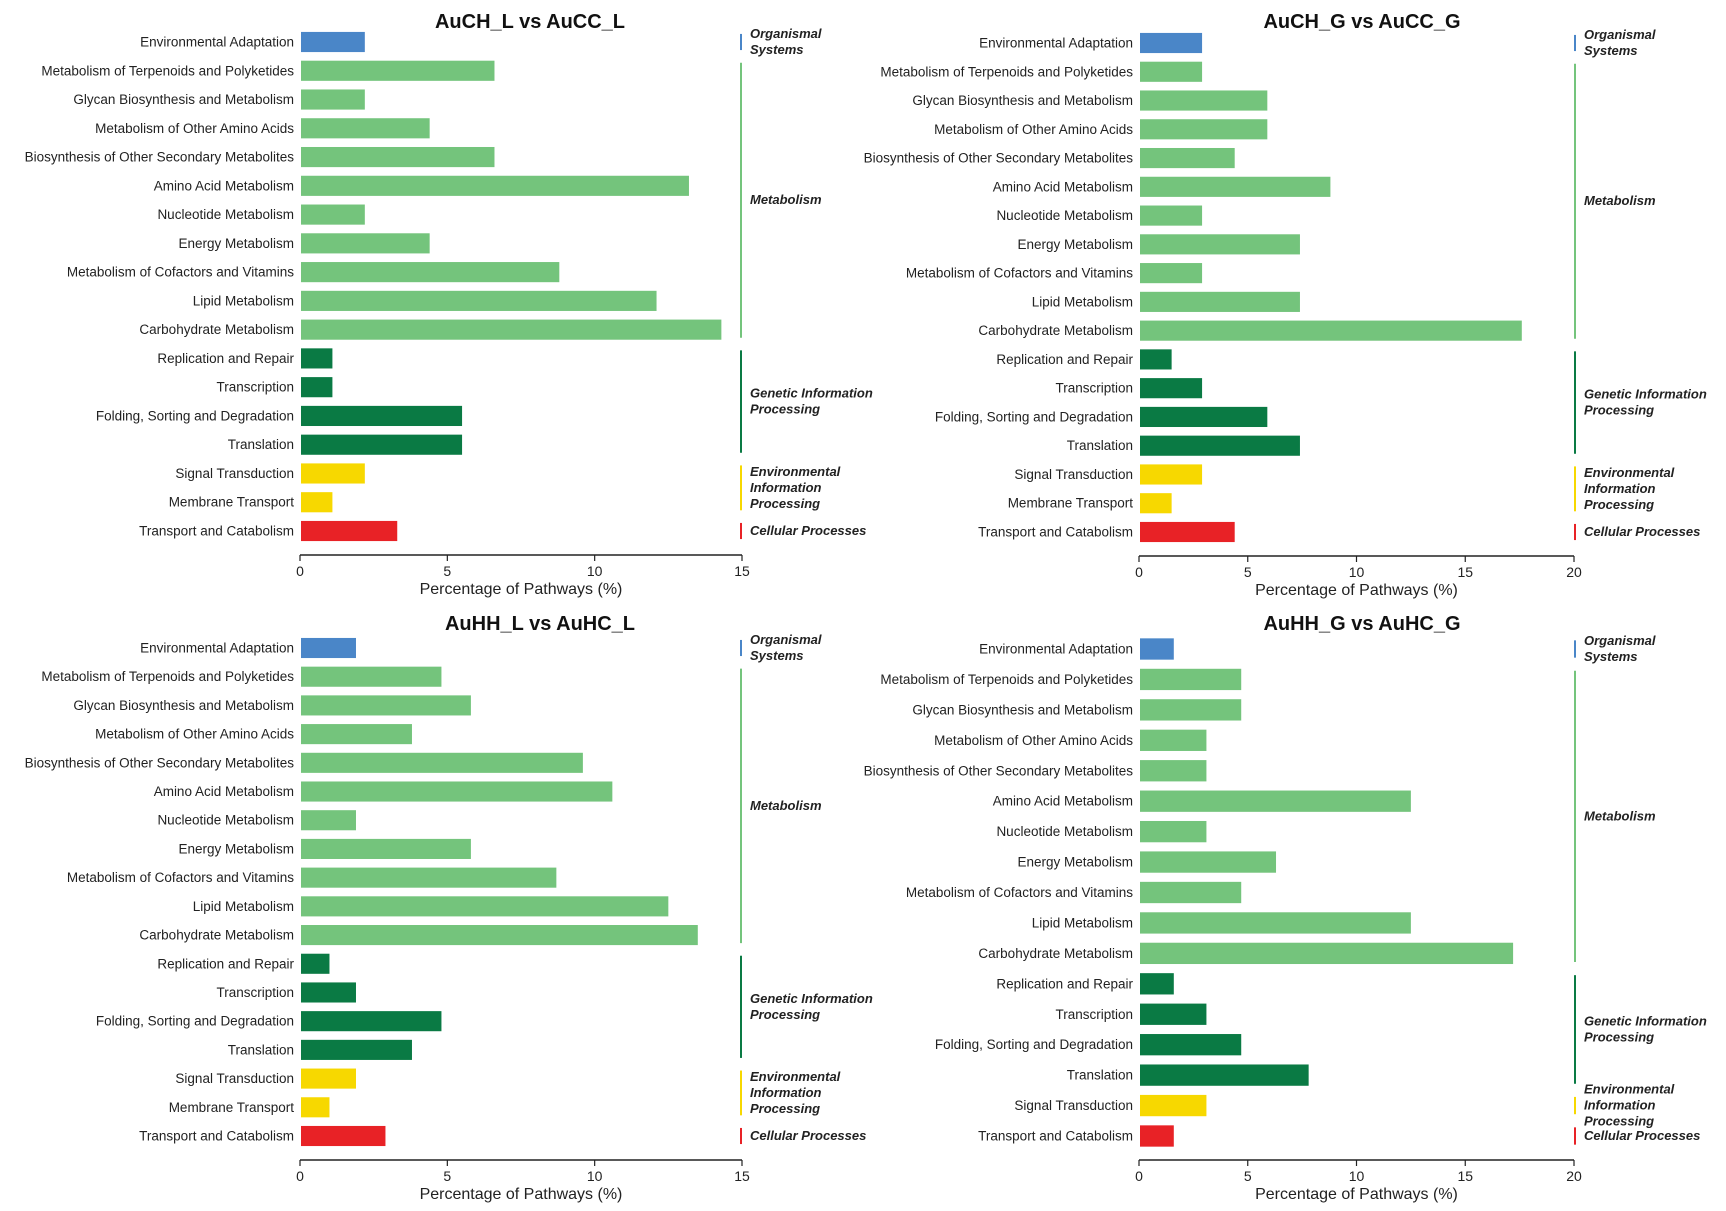 This screenshot has height=1211, width=1726. Describe the element at coordinates (195, 415) in the screenshot. I see `category-label: Folding, Sorting and Degradation` at that location.